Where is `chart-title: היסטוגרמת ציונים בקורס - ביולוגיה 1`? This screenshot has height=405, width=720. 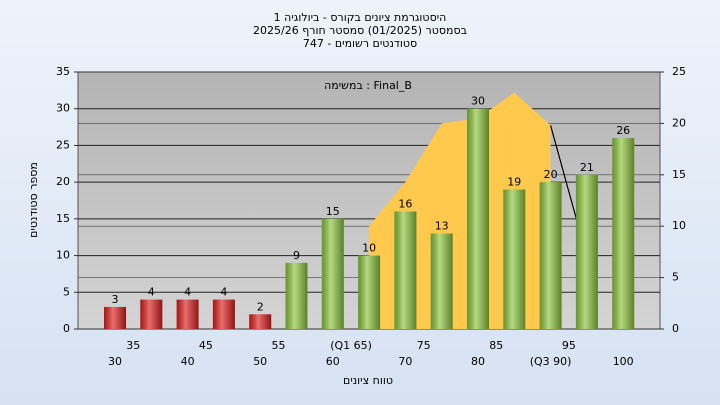 chart-title: היסטוגרמת ציונים בקורס - ביולוגיה 1 is located at coordinates (360, 17).